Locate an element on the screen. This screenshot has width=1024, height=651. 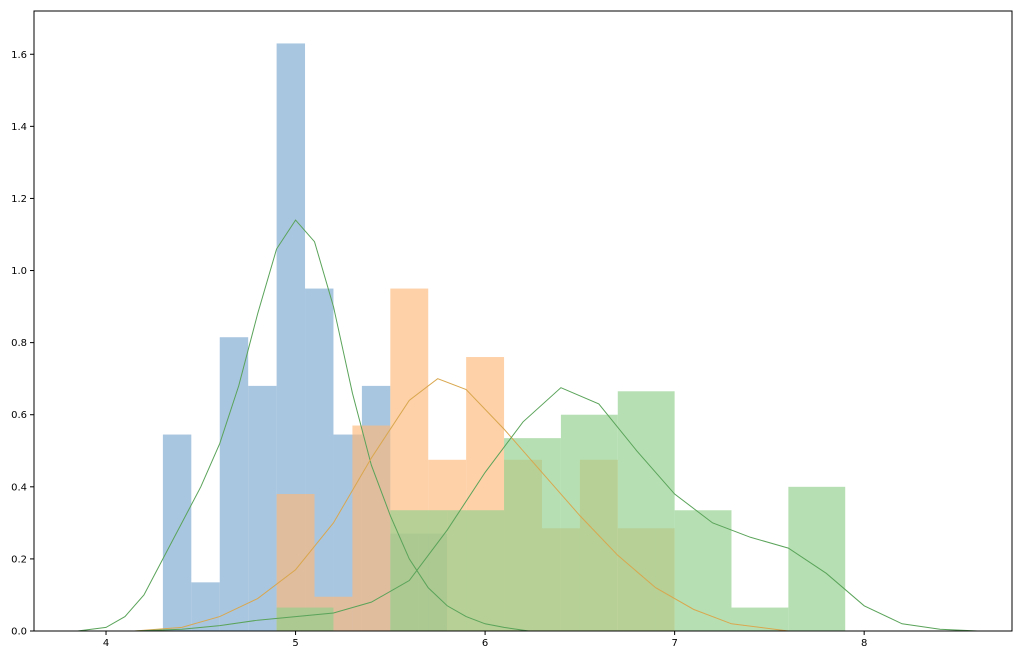
y-axis: 0.0 0.2 0.4 0.6 0.8 1.0 1.2 1.4 1.6 is located at coordinates (22, 344).